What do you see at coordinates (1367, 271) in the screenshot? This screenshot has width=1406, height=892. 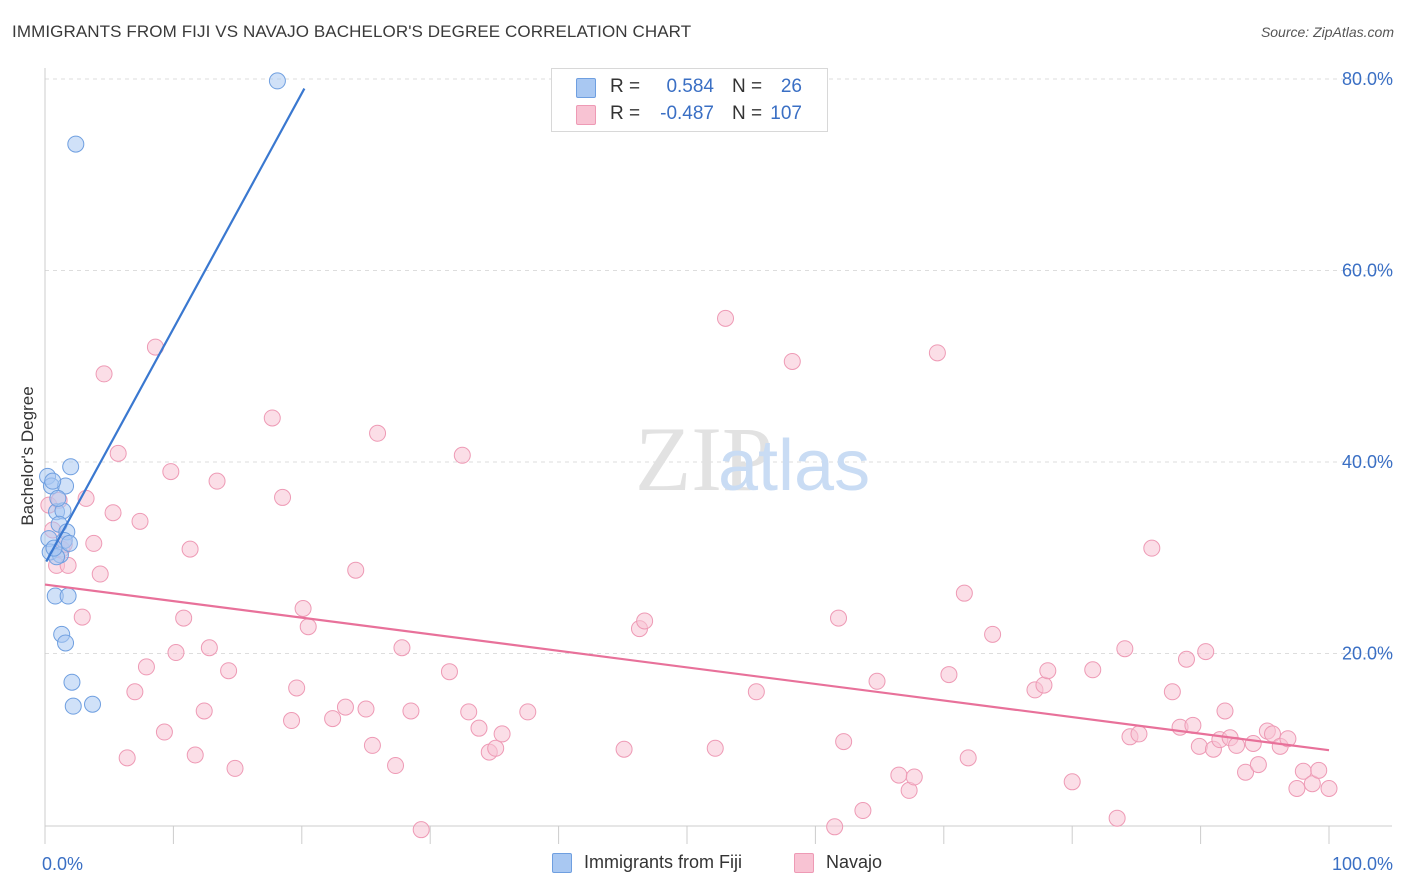 I see `y-tick-label: 60.0%` at bounding box center [1367, 271].